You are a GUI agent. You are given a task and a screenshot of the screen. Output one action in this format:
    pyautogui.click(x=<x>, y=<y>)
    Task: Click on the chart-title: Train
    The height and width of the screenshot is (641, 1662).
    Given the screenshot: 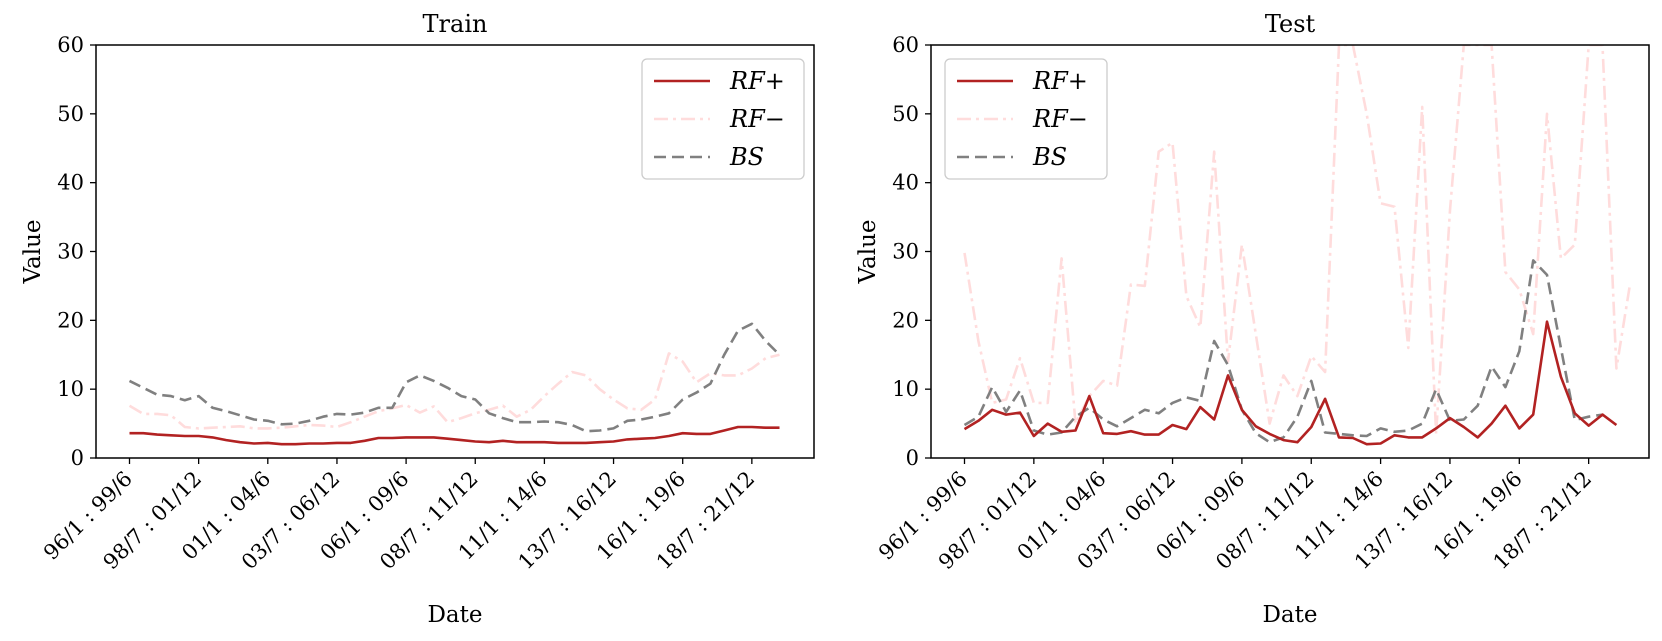 What is the action you would take?
    pyautogui.click(x=455, y=24)
    